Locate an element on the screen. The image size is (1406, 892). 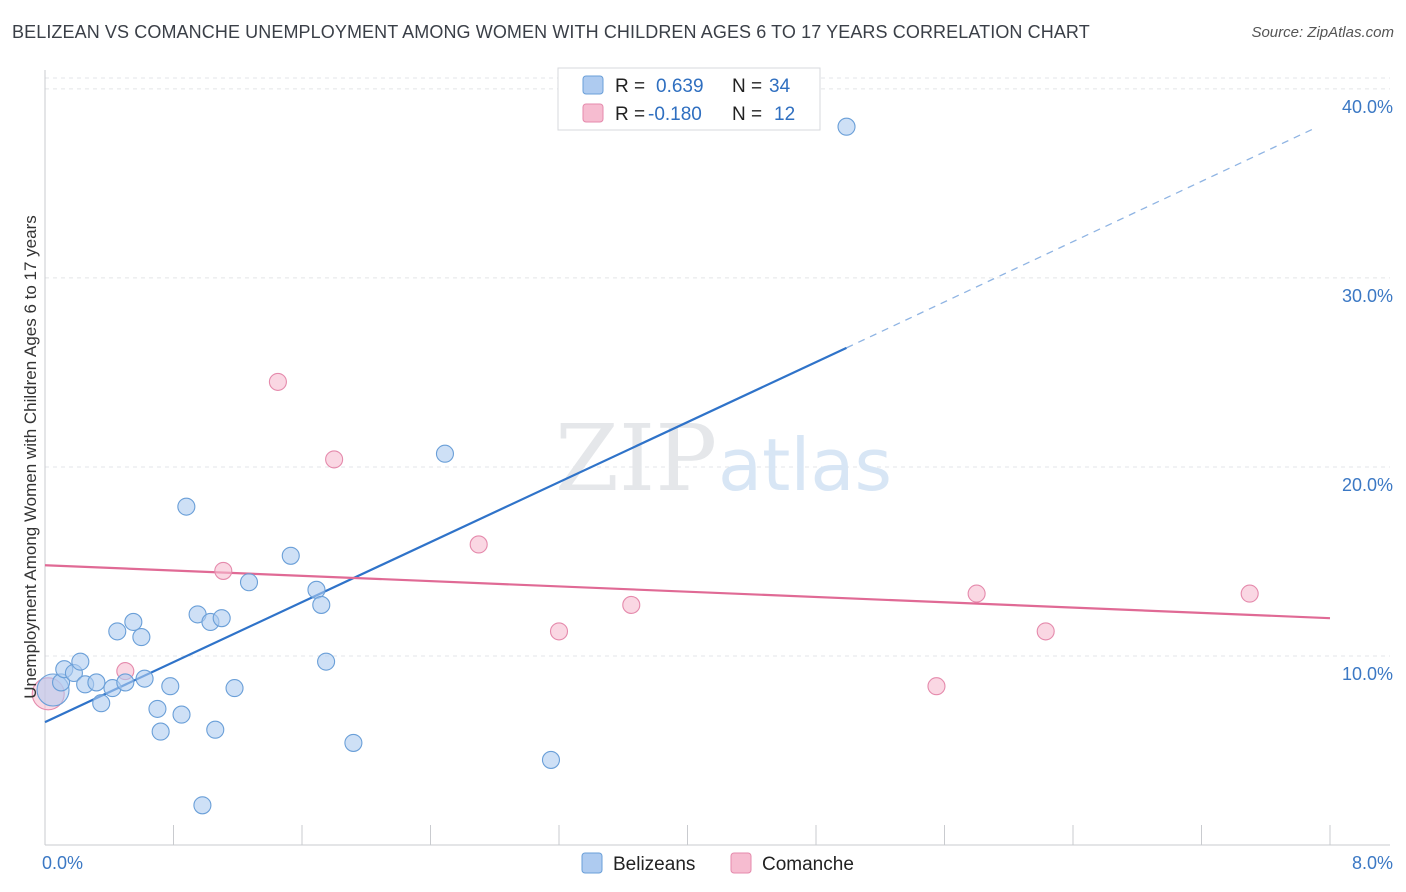
source-label: Source: ZipAtlas.com is located at coordinates (1322, 32).